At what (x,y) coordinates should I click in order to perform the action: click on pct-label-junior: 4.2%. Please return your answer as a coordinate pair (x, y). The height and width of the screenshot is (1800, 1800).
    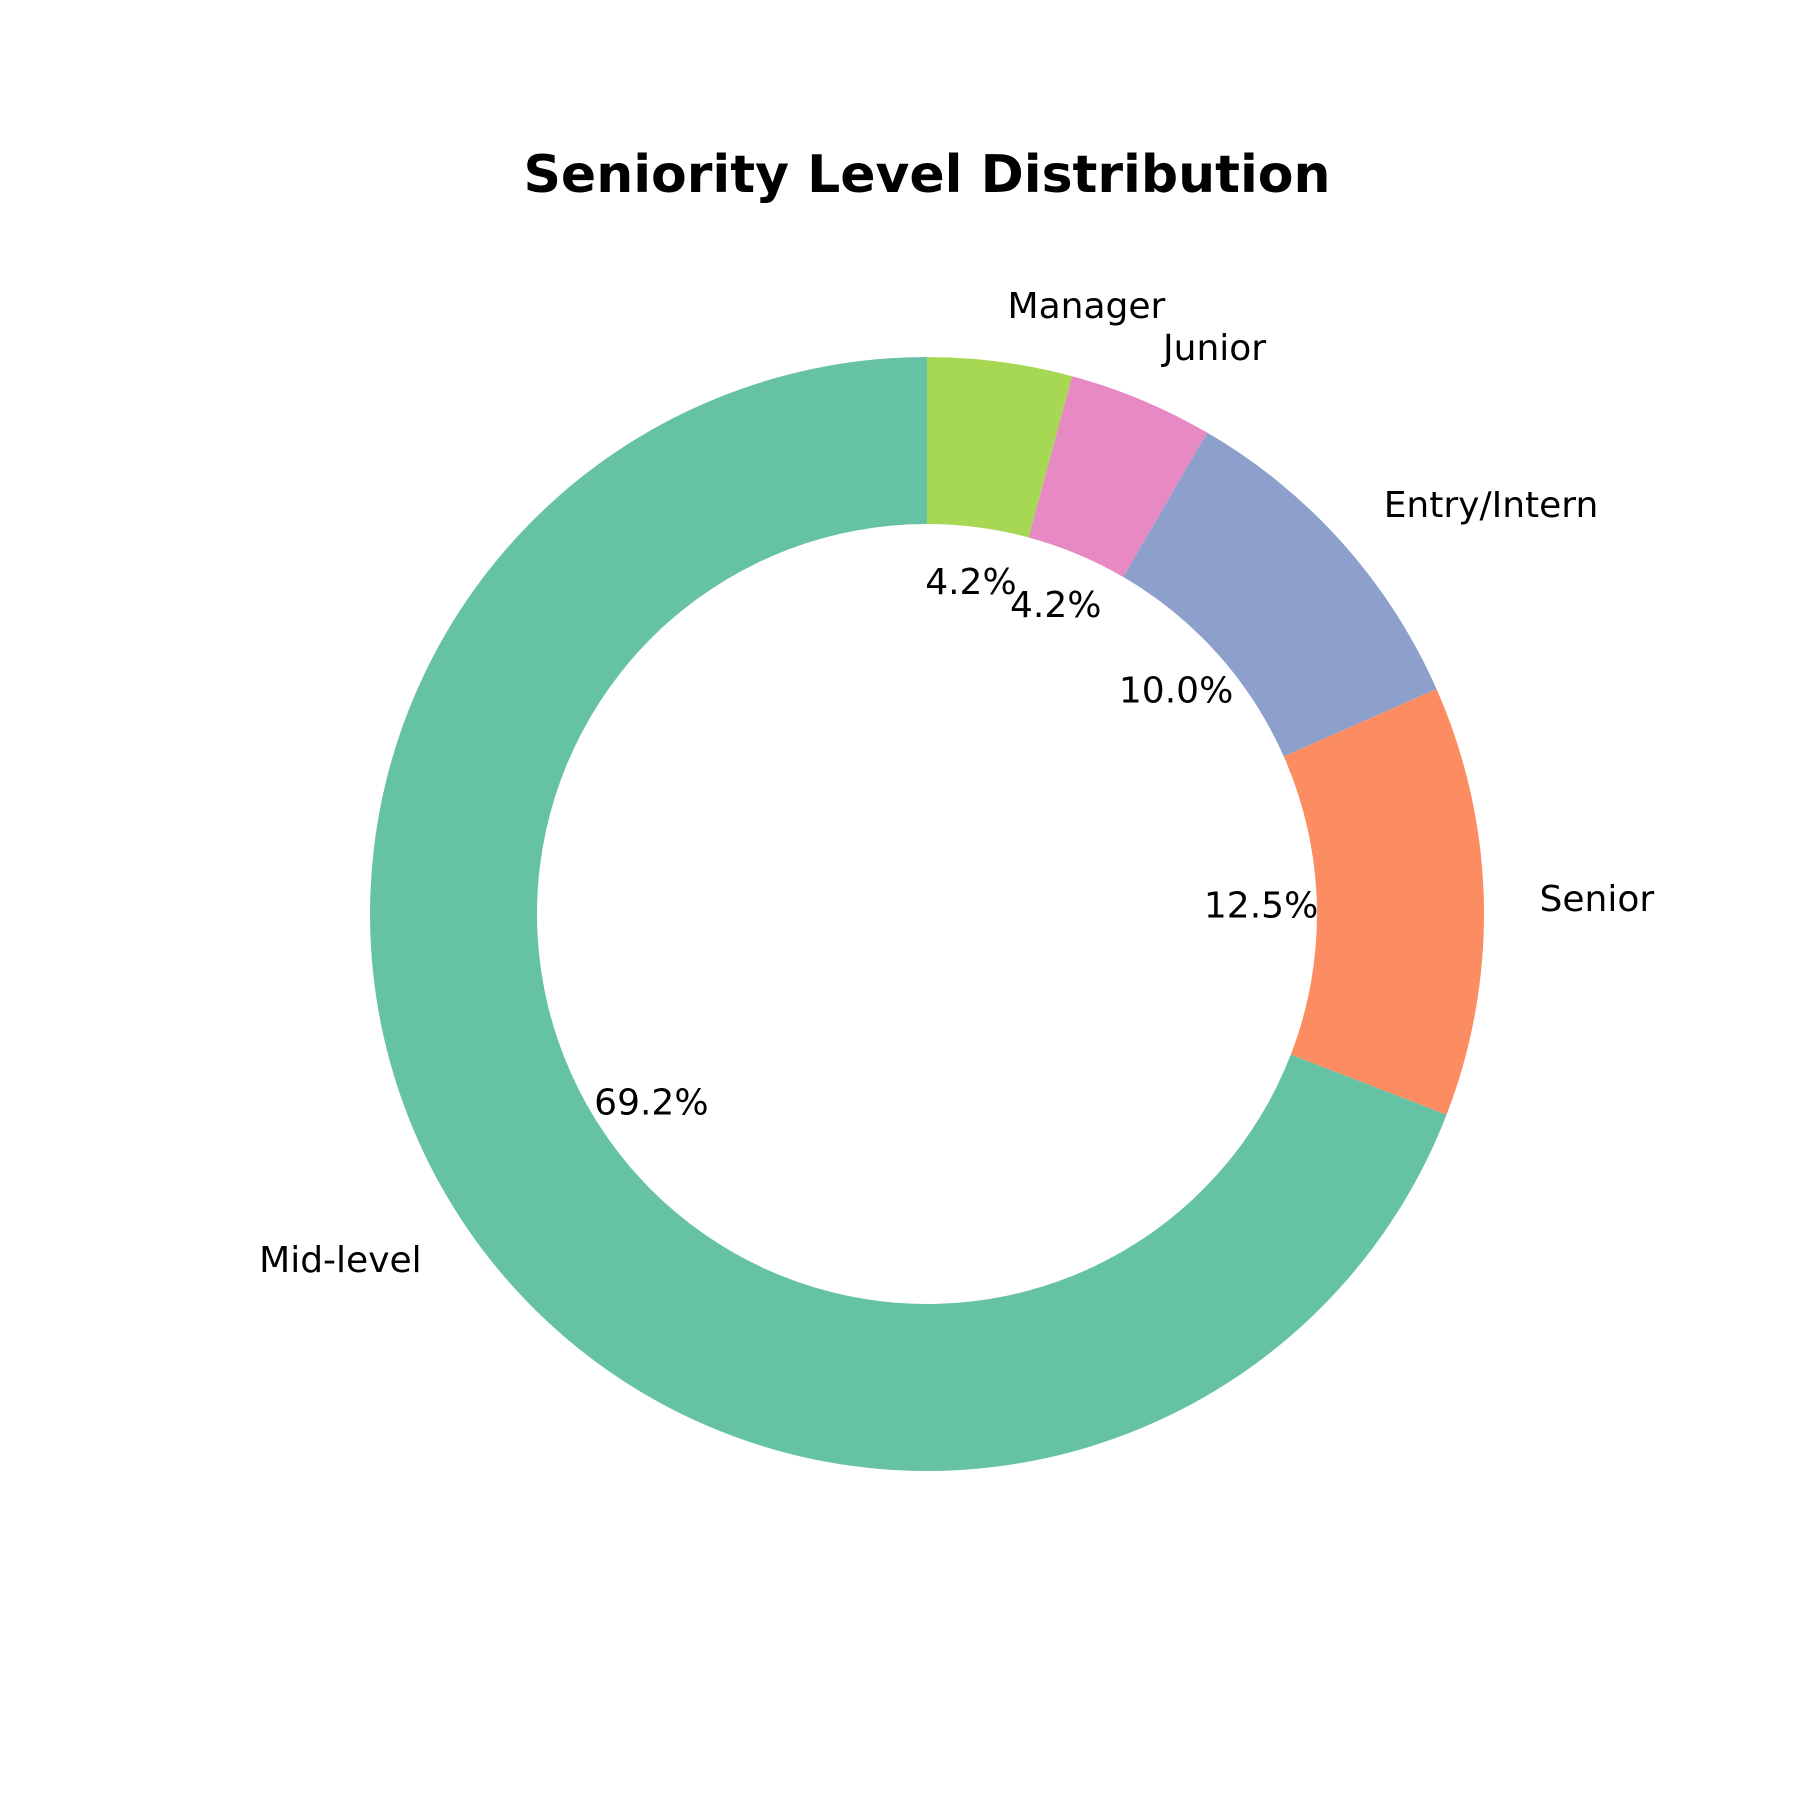
    Looking at the image, I should click on (1055, 605).